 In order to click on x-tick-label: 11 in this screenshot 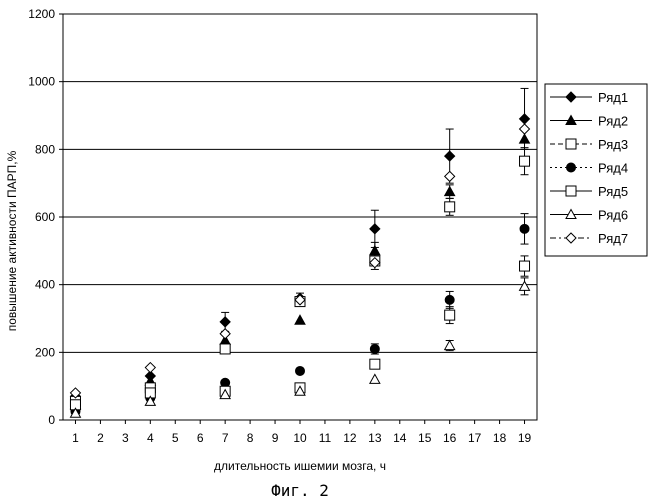, I will do `click(325, 438)`.